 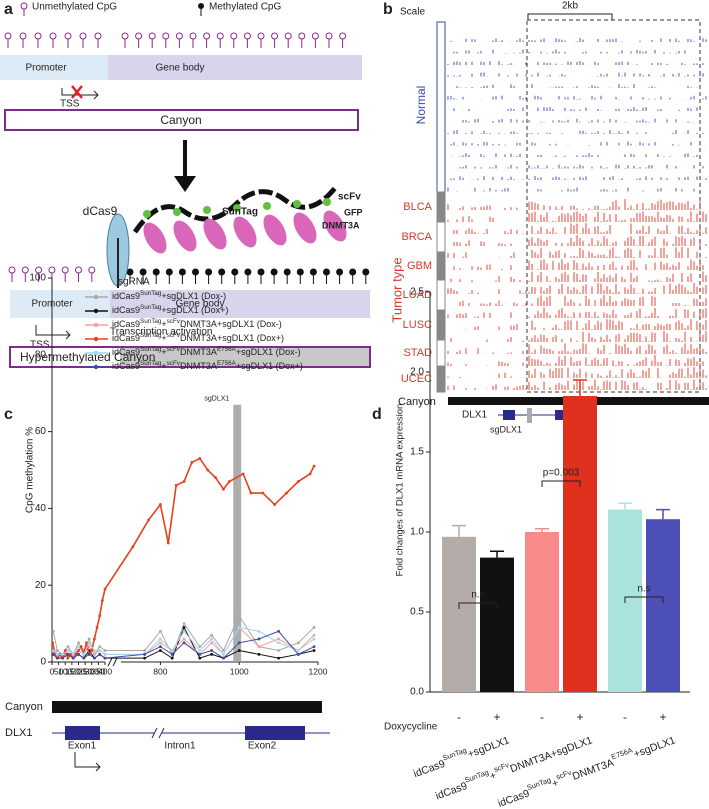 I want to click on category-label: +, so click(x=579, y=717).